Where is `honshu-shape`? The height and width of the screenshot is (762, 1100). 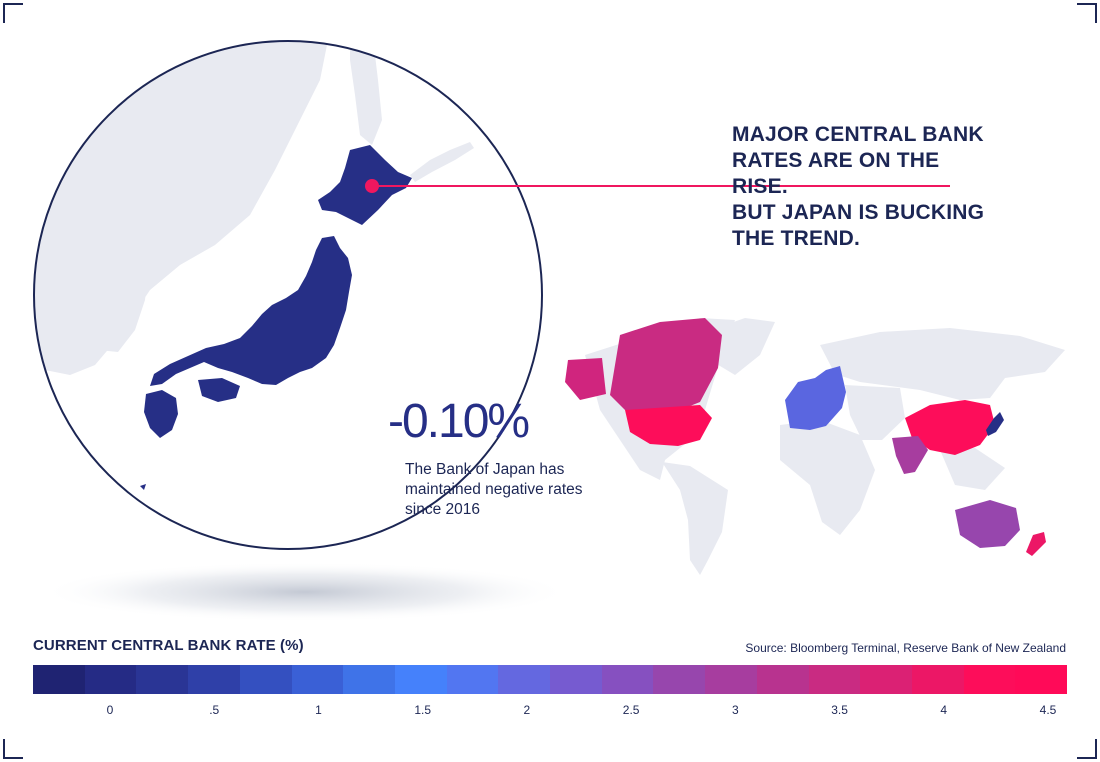
honshu-shape is located at coordinates (251, 311).